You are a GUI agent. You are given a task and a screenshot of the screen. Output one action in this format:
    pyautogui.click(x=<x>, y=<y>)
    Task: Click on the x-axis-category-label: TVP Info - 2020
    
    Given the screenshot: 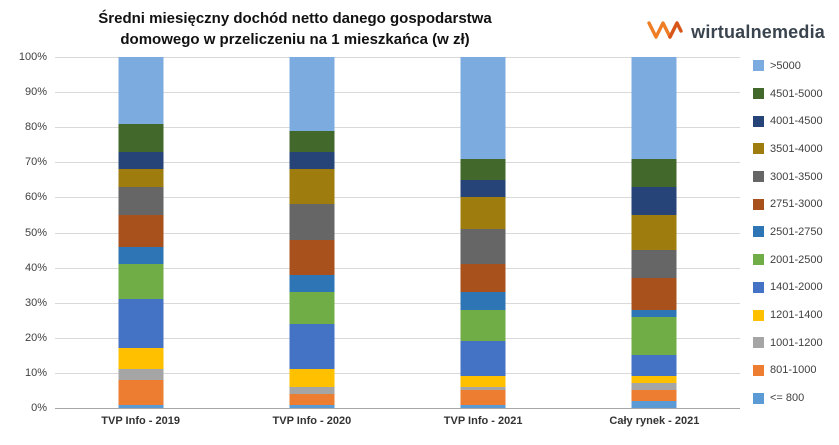 What is the action you would take?
    pyautogui.click(x=312, y=421)
    